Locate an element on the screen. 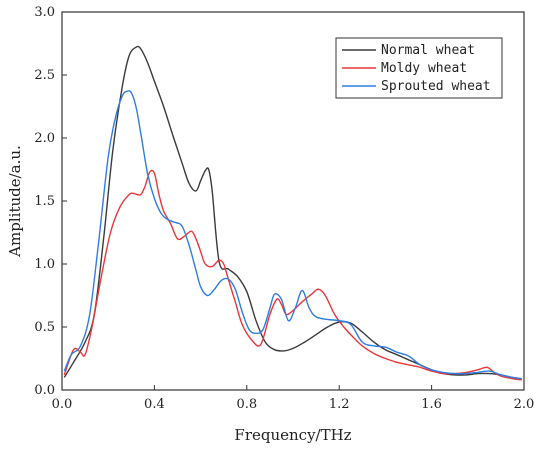 The width and height of the screenshot is (550, 449). y-tick-label-0: 0.0 is located at coordinates (44, 390).